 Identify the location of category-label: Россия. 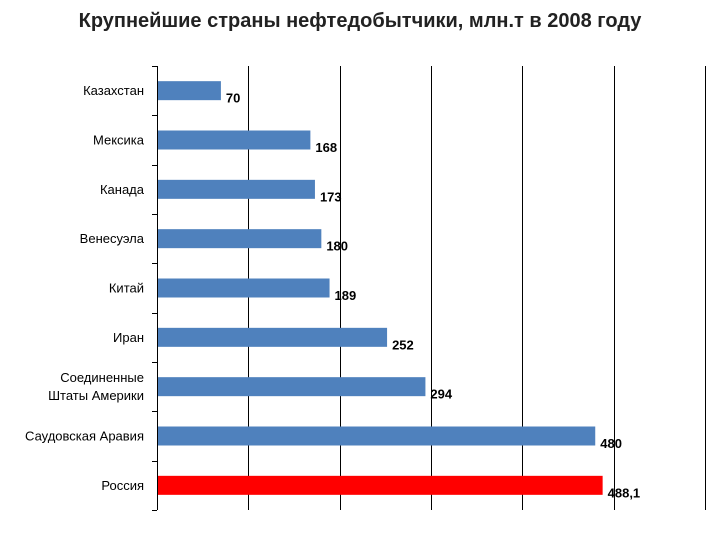
(122, 485).